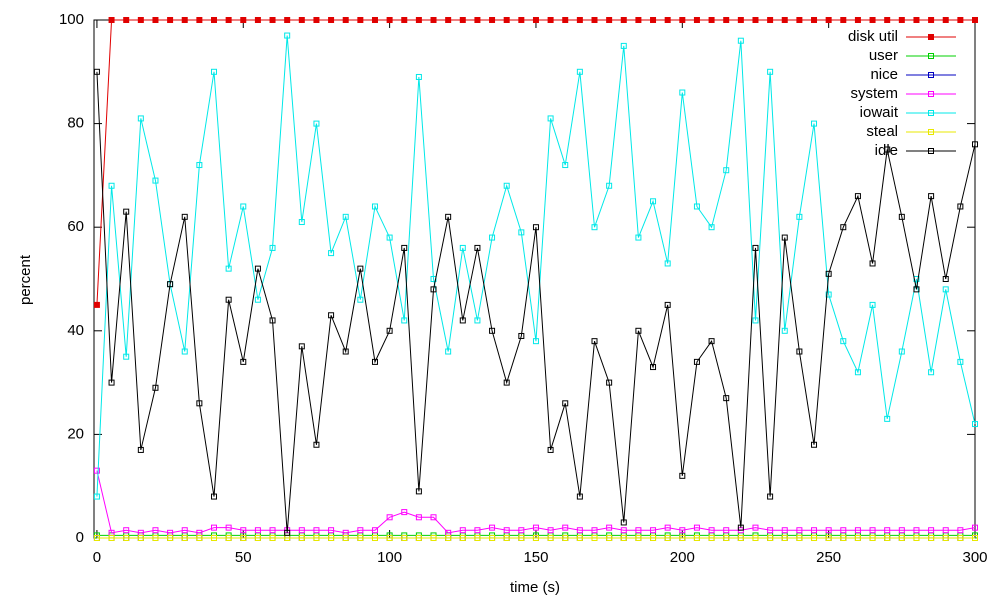  What do you see at coordinates (882, 131) in the screenshot?
I see `legend-label: steal` at bounding box center [882, 131].